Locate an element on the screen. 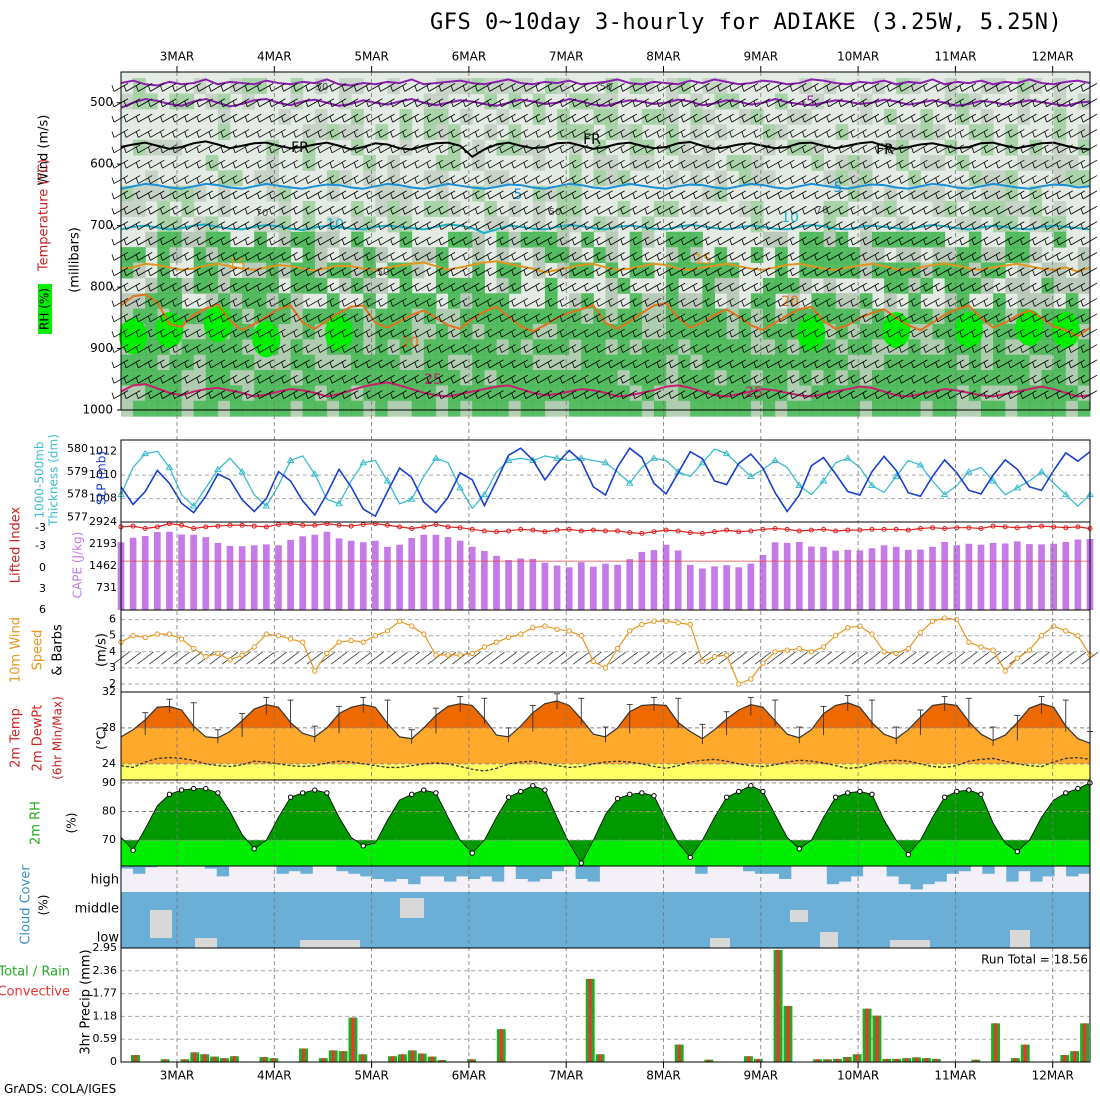 The image size is (1100, 1100). upper-ytick-label: 800 is located at coordinates (101, 287).